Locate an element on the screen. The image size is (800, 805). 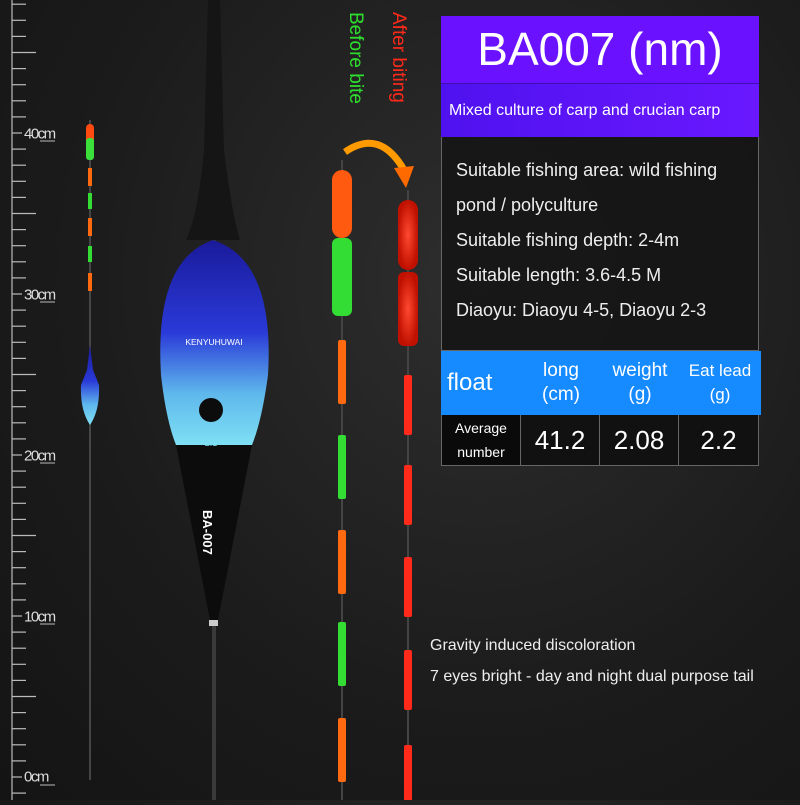
cat-icon is located at coordinates (211, 410).